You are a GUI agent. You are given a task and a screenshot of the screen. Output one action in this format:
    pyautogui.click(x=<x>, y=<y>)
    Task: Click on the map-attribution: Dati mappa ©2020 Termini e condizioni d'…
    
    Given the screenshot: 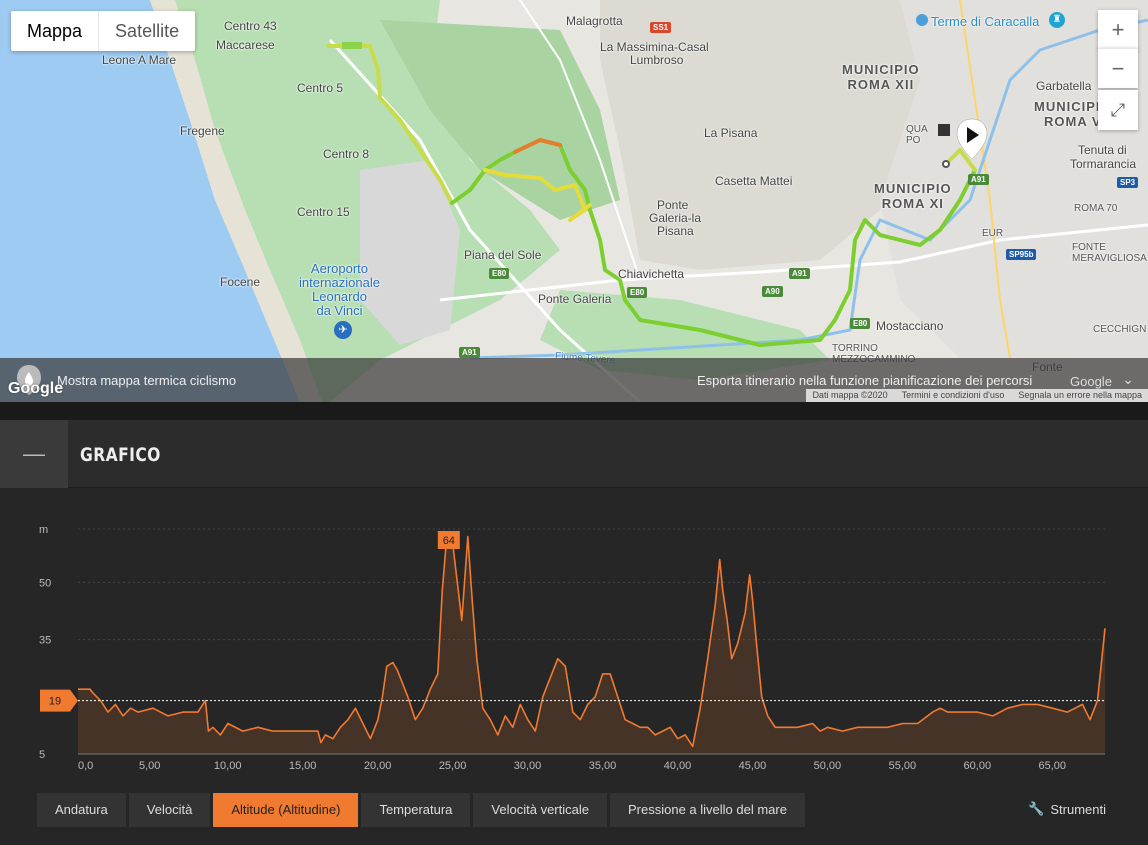 What is the action you would take?
    pyautogui.click(x=977, y=395)
    